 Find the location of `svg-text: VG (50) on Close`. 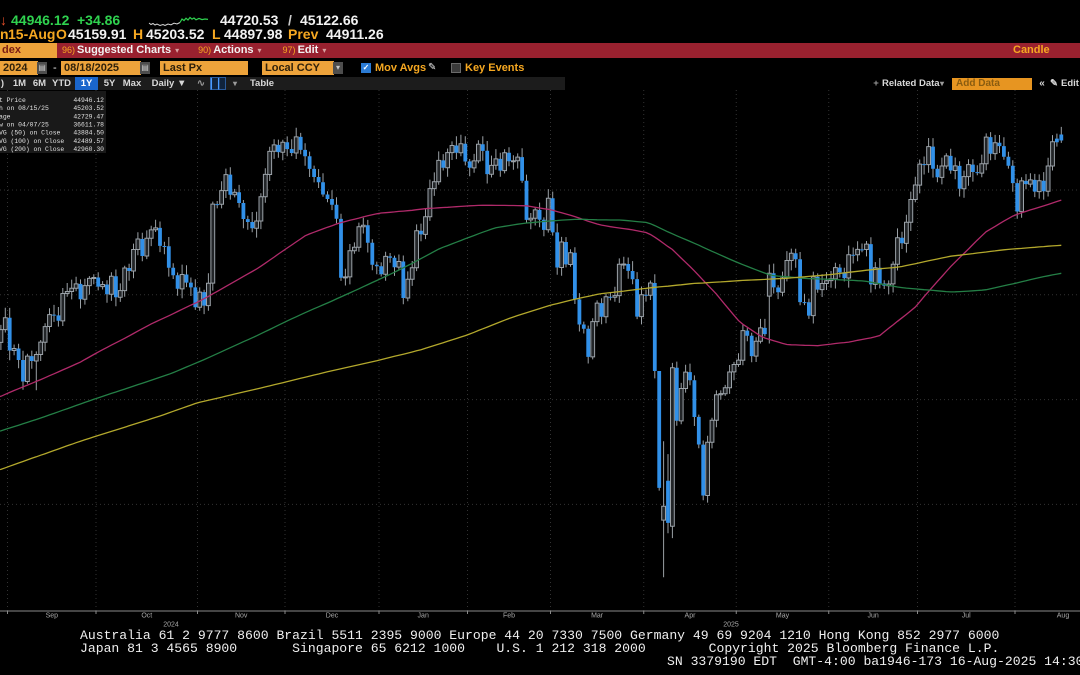

svg-text: VG (50) on Close is located at coordinates (30, 133).